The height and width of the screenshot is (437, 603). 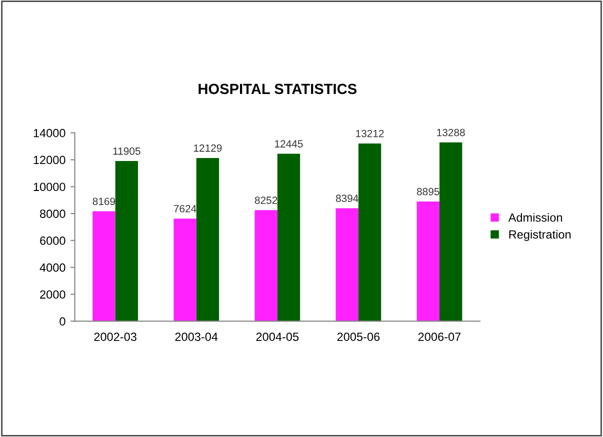 What do you see at coordinates (535, 217) in the screenshot?
I see `legend-label: Admission` at bounding box center [535, 217].